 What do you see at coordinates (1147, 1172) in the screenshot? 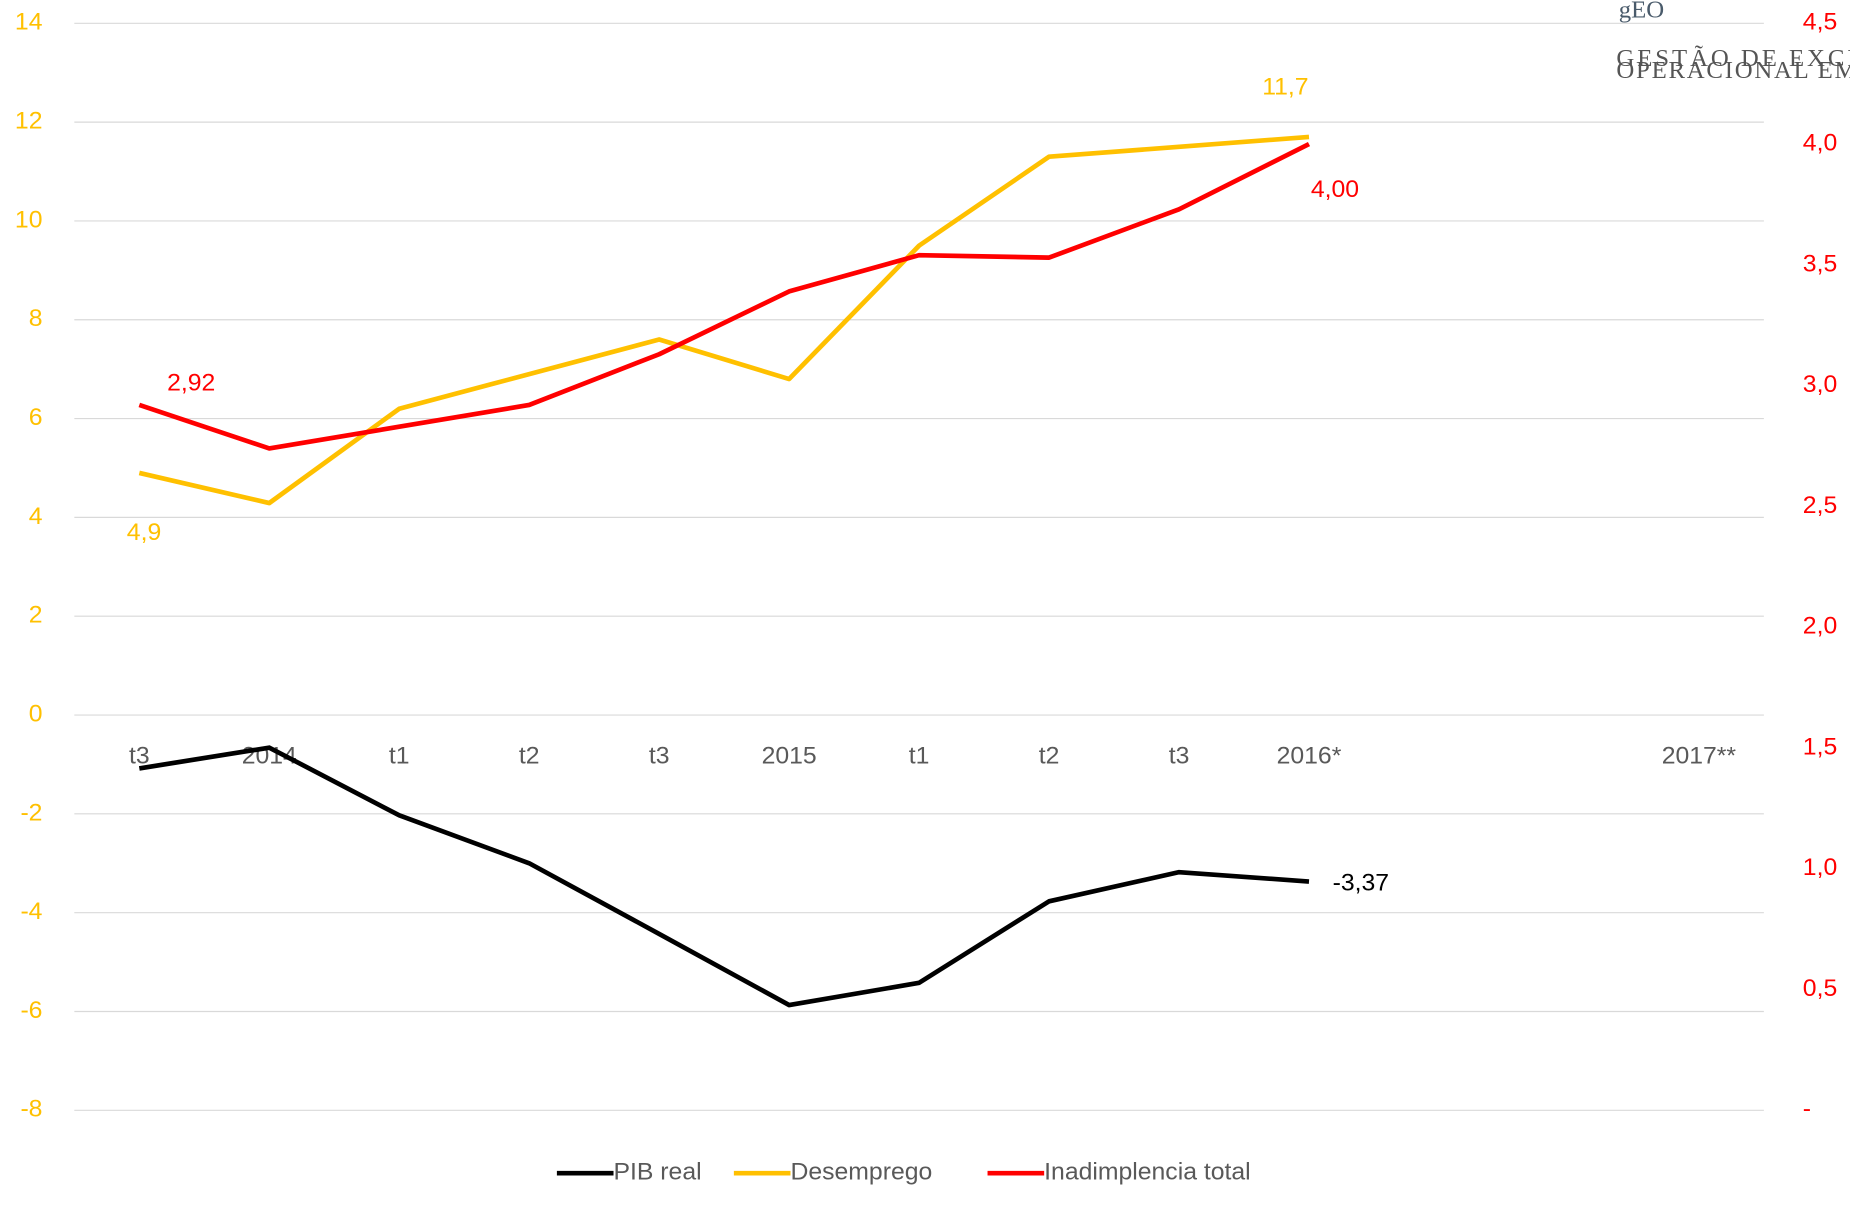
I see `legend-label: Inadimplencia total` at bounding box center [1147, 1172].